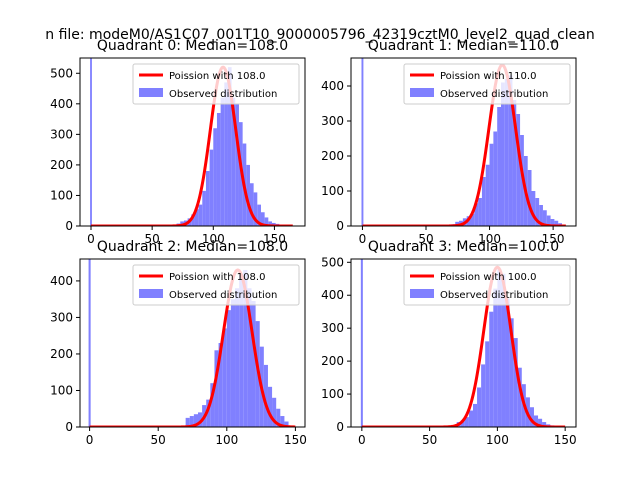 This screenshot has height=480, width=640. I want to click on subplot-title: Quadrant 2: Median=108.0, so click(192, 247).